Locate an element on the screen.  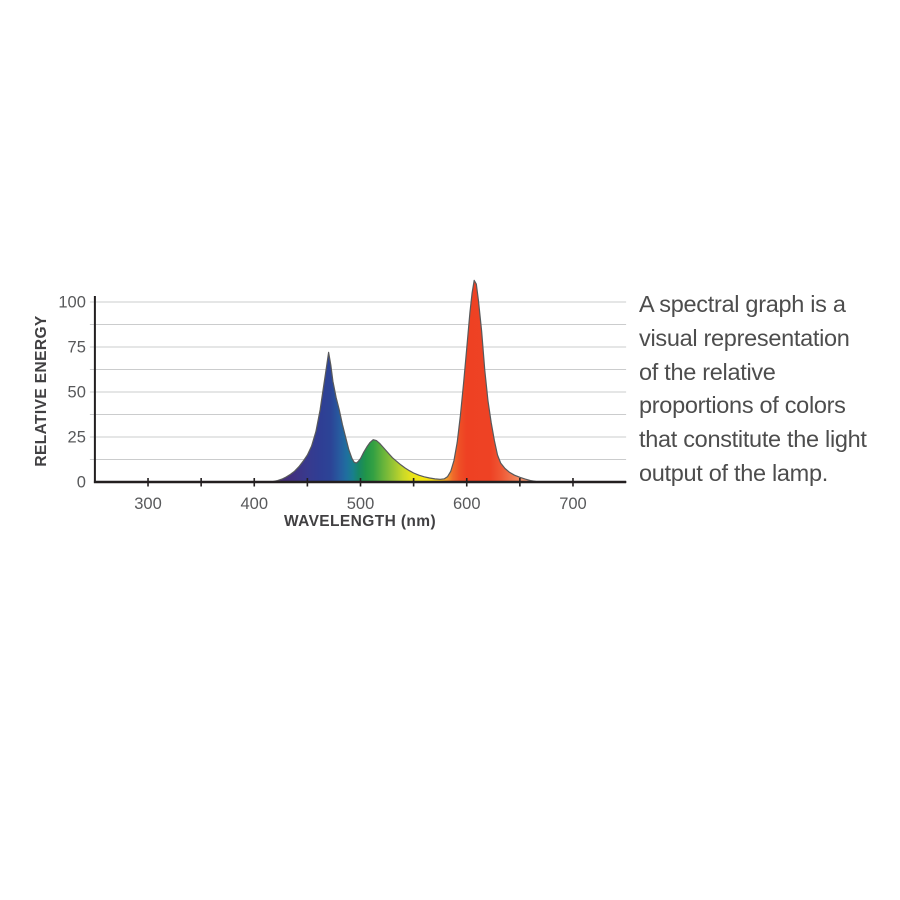
description-line: A spectral graph is a is located at coordinates (742, 304).